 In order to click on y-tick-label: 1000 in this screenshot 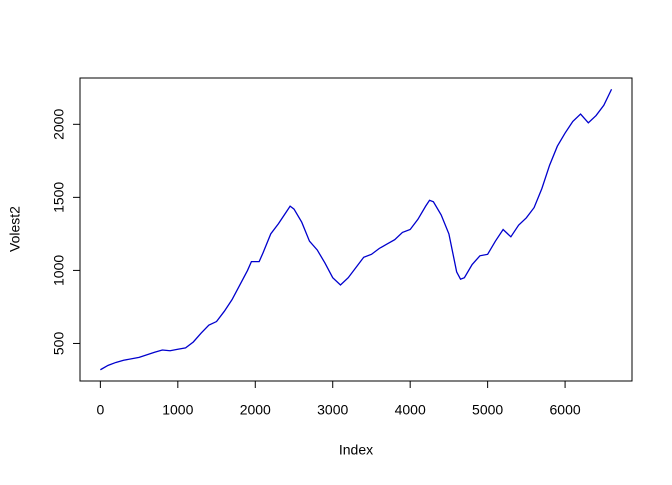, I will do `click(59, 270)`.